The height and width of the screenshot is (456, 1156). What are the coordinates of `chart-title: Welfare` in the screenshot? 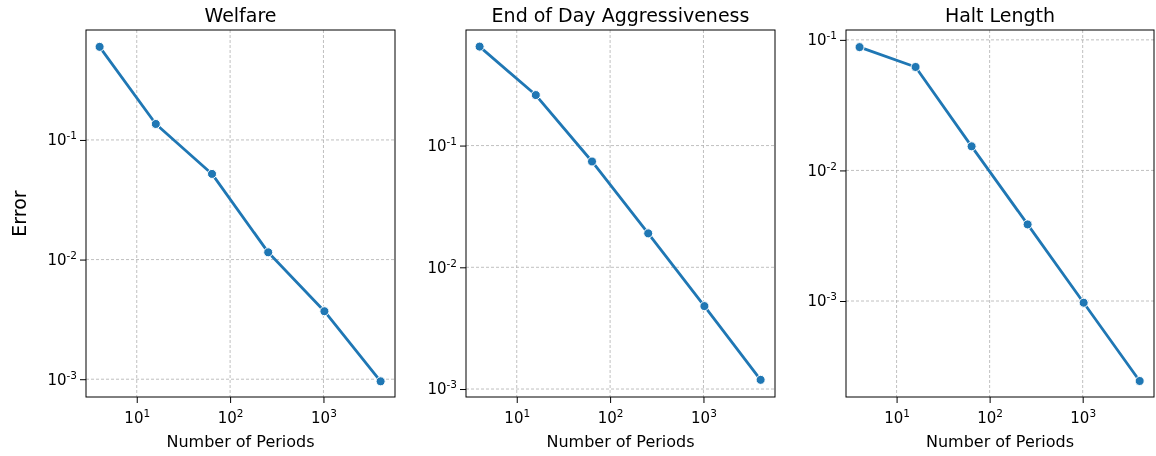 It's located at (240, 15).